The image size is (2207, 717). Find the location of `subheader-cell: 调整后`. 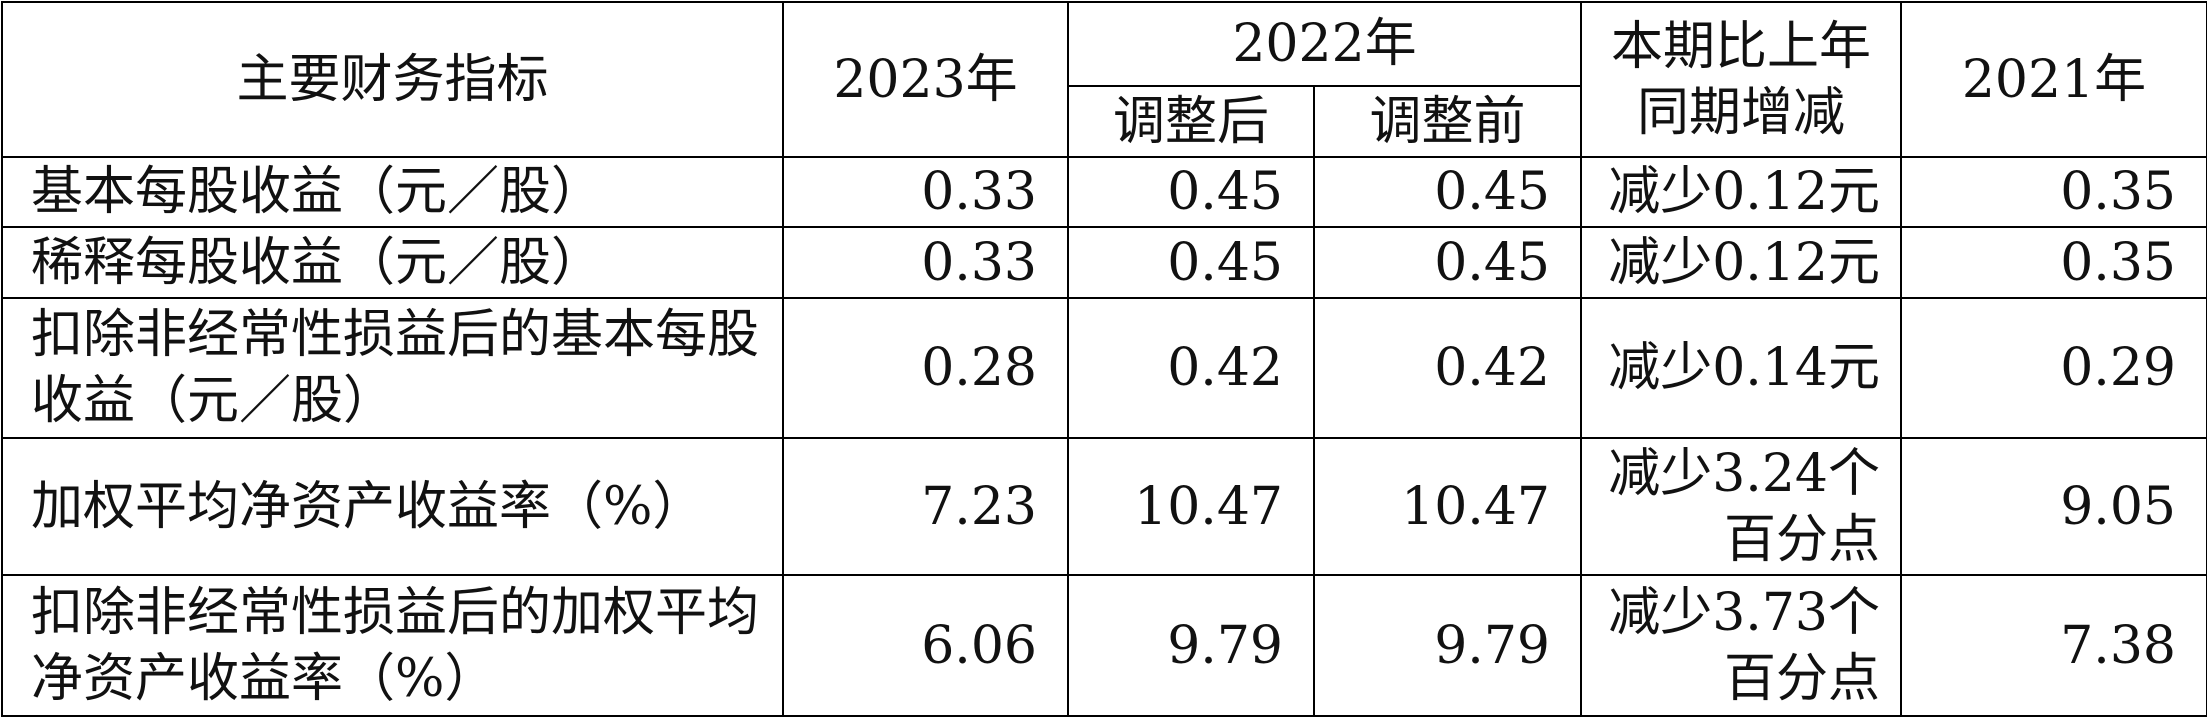

subheader-cell: 调整后 is located at coordinates (1191, 121).